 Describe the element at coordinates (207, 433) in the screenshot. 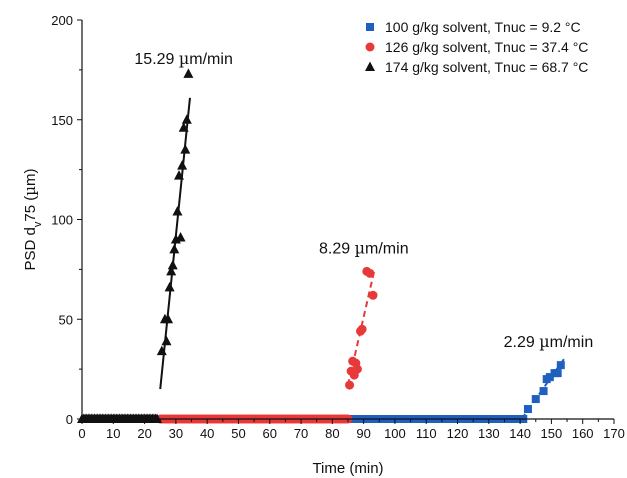

I see `x-tick-label: 40` at that location.